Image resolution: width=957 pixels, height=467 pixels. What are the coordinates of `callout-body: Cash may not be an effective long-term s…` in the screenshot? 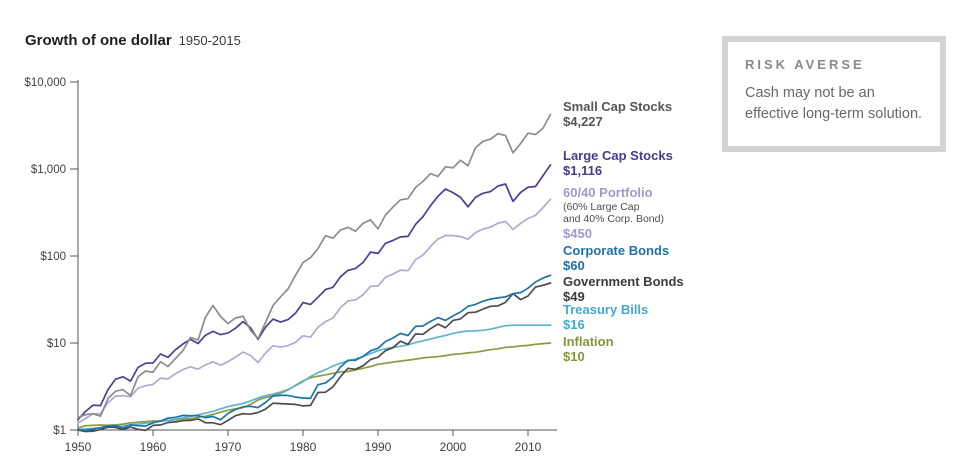 It's located at (834, 103).